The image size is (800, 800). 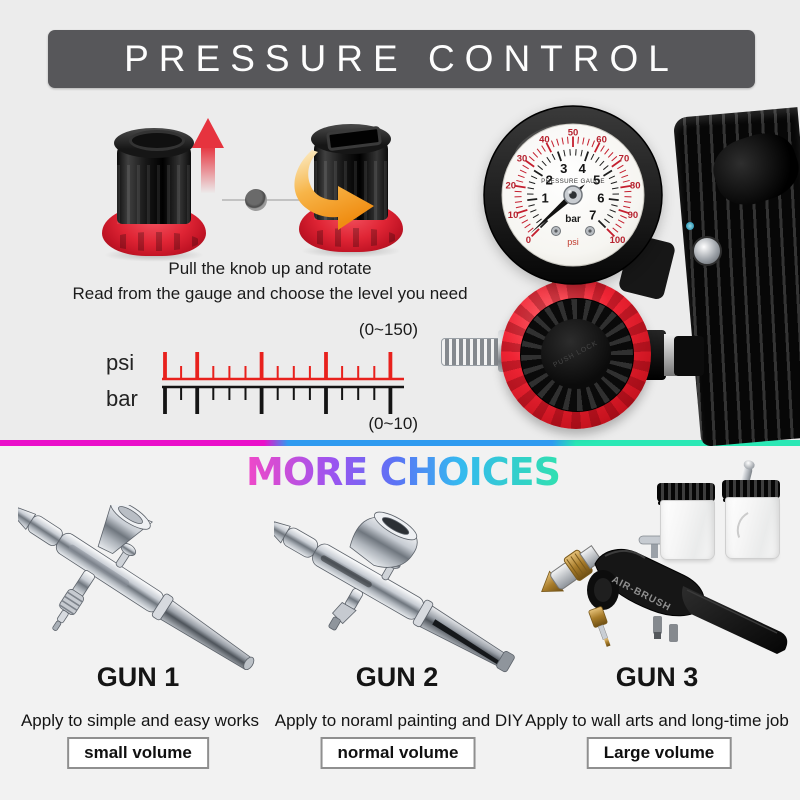 What do you see at coordinates (664, 594) in the screenshot?
I see `gun-3-image: AIR-BRUSH` at bounding box center [664, 594].